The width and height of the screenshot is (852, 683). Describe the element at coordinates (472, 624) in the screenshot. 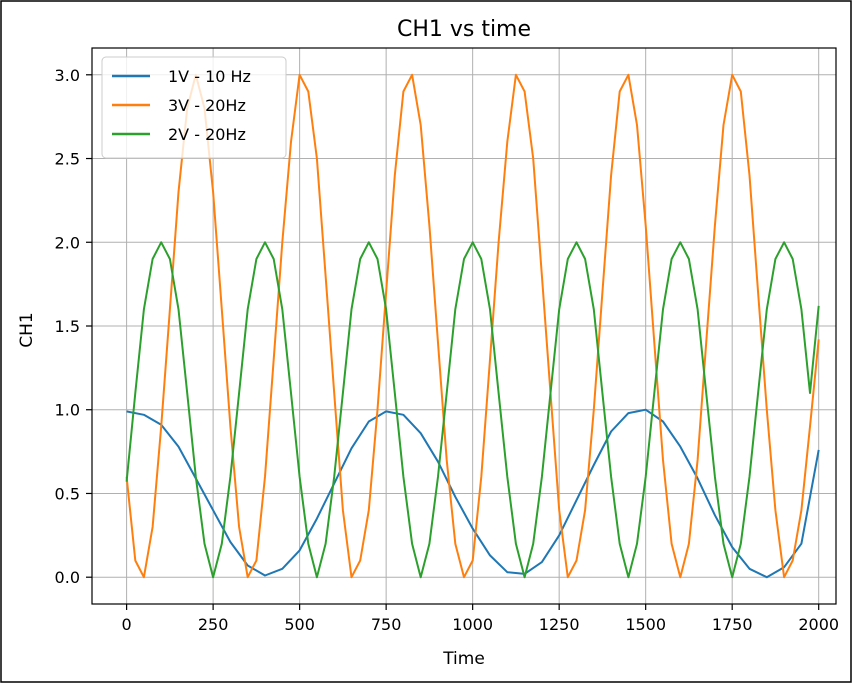

I see `x-tick-label: 1000` at that location.